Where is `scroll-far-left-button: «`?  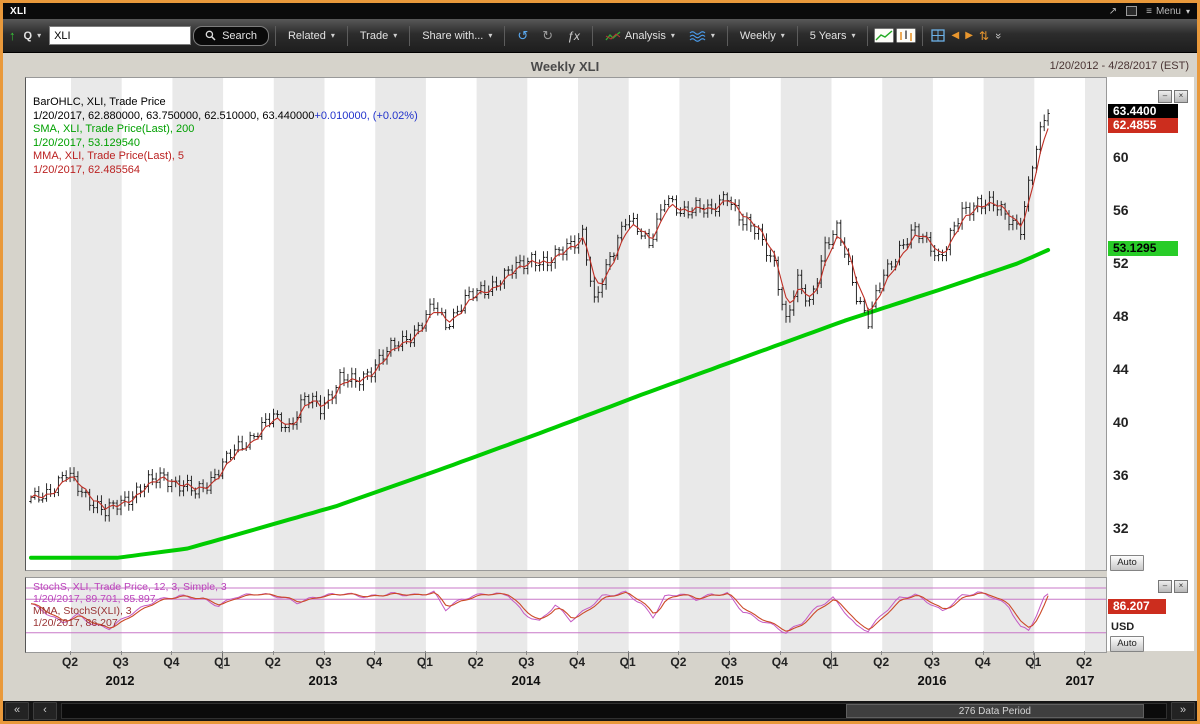 scroll-far-left-button: « is located at coordinates (17, 711).